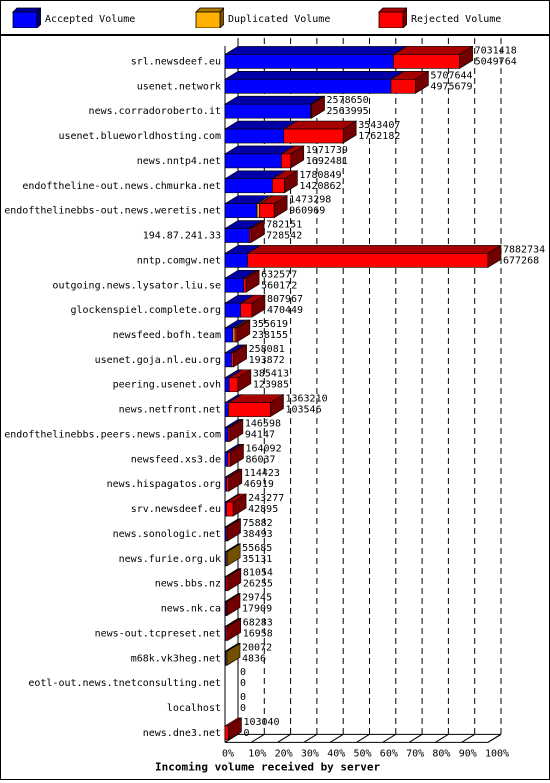 Image resolution: width=550 pixels, height=783 pixels. Describe the element at coordinates (258, 633) in the screenshot. I see `accepted-value-label: 16958` at that location.